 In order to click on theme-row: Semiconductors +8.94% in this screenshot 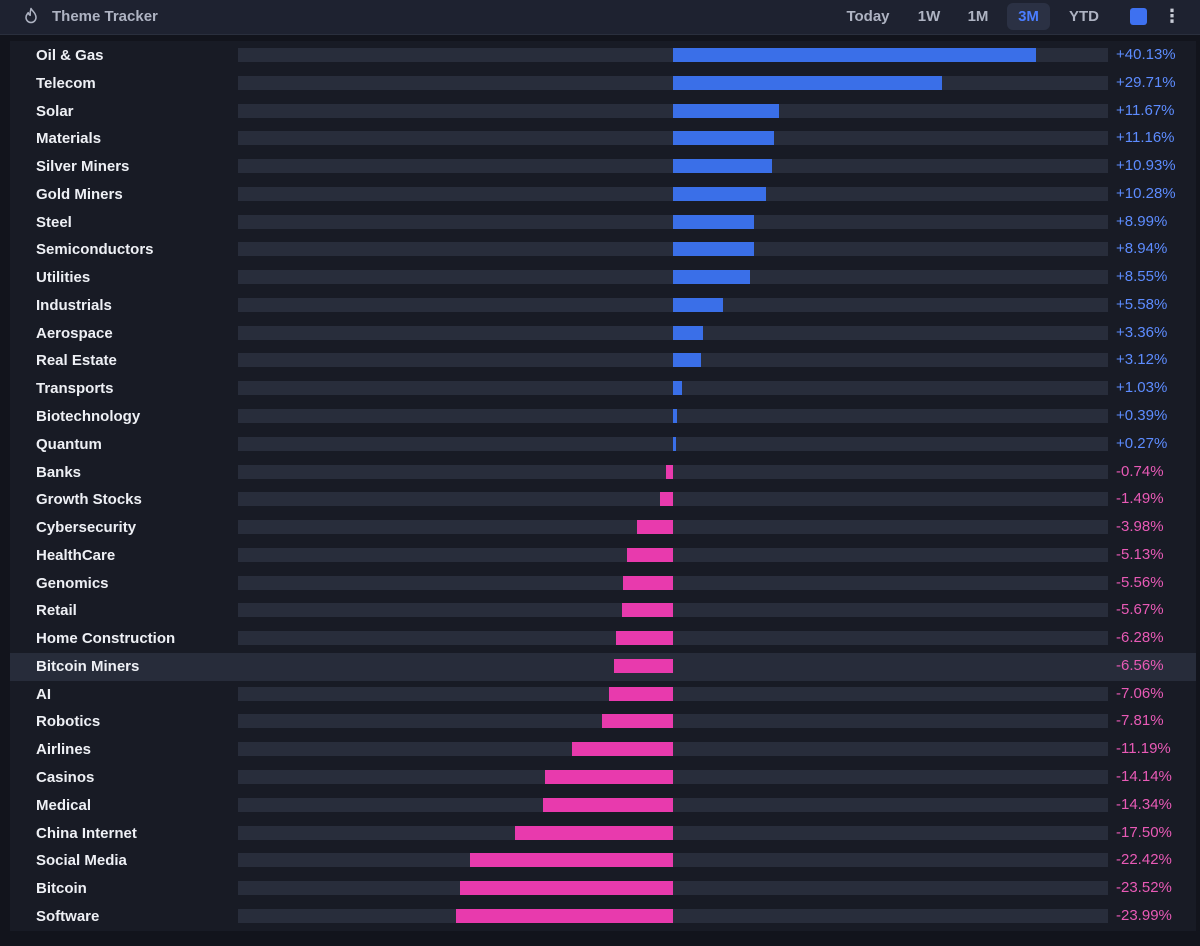, I will do `click(603, 250)`.